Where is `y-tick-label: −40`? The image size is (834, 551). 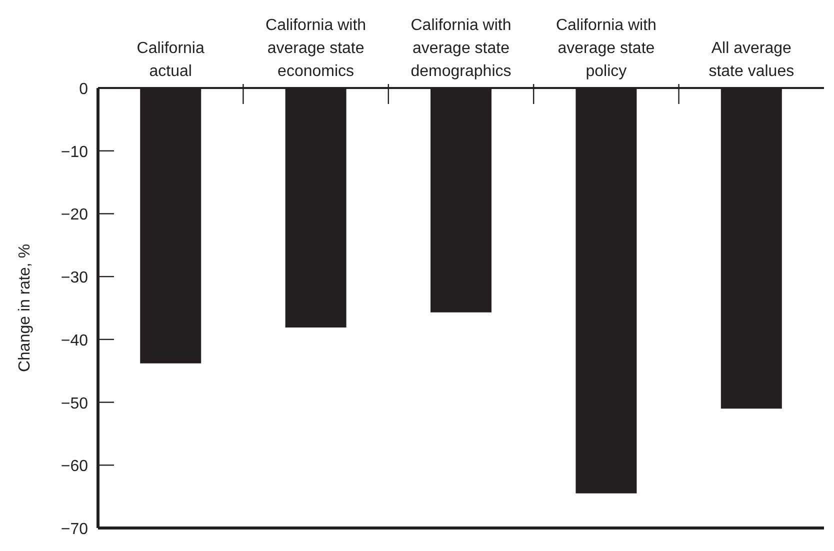 y-tick-label: −40 is located at coordinates (74, 341).